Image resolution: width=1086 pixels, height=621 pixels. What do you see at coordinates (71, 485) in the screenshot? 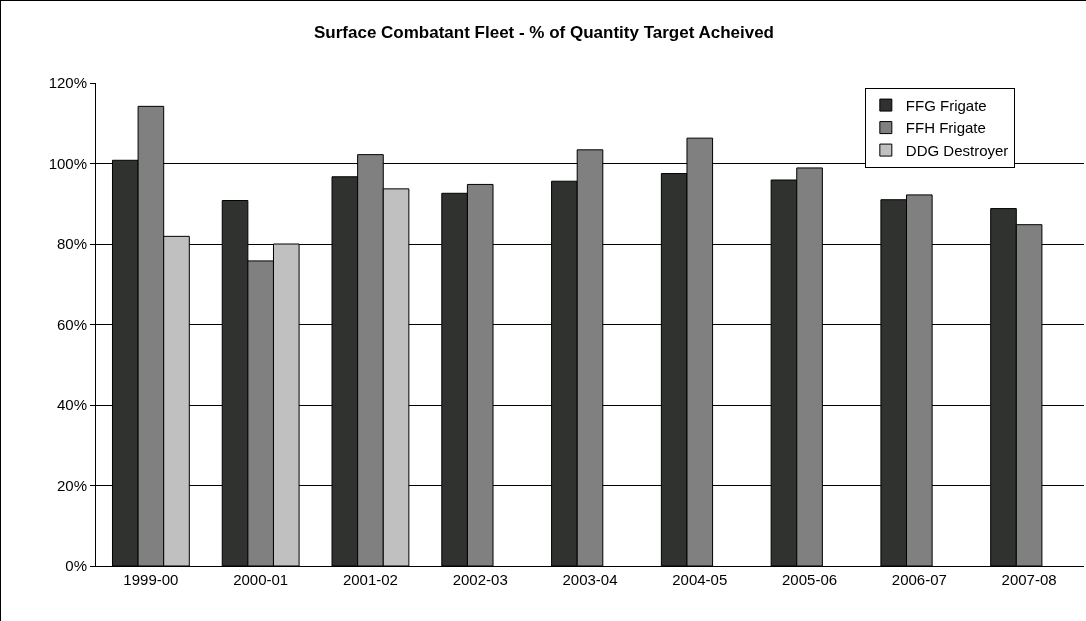
I see `y-tick-label: 20%` at bounding box center [71, 485].